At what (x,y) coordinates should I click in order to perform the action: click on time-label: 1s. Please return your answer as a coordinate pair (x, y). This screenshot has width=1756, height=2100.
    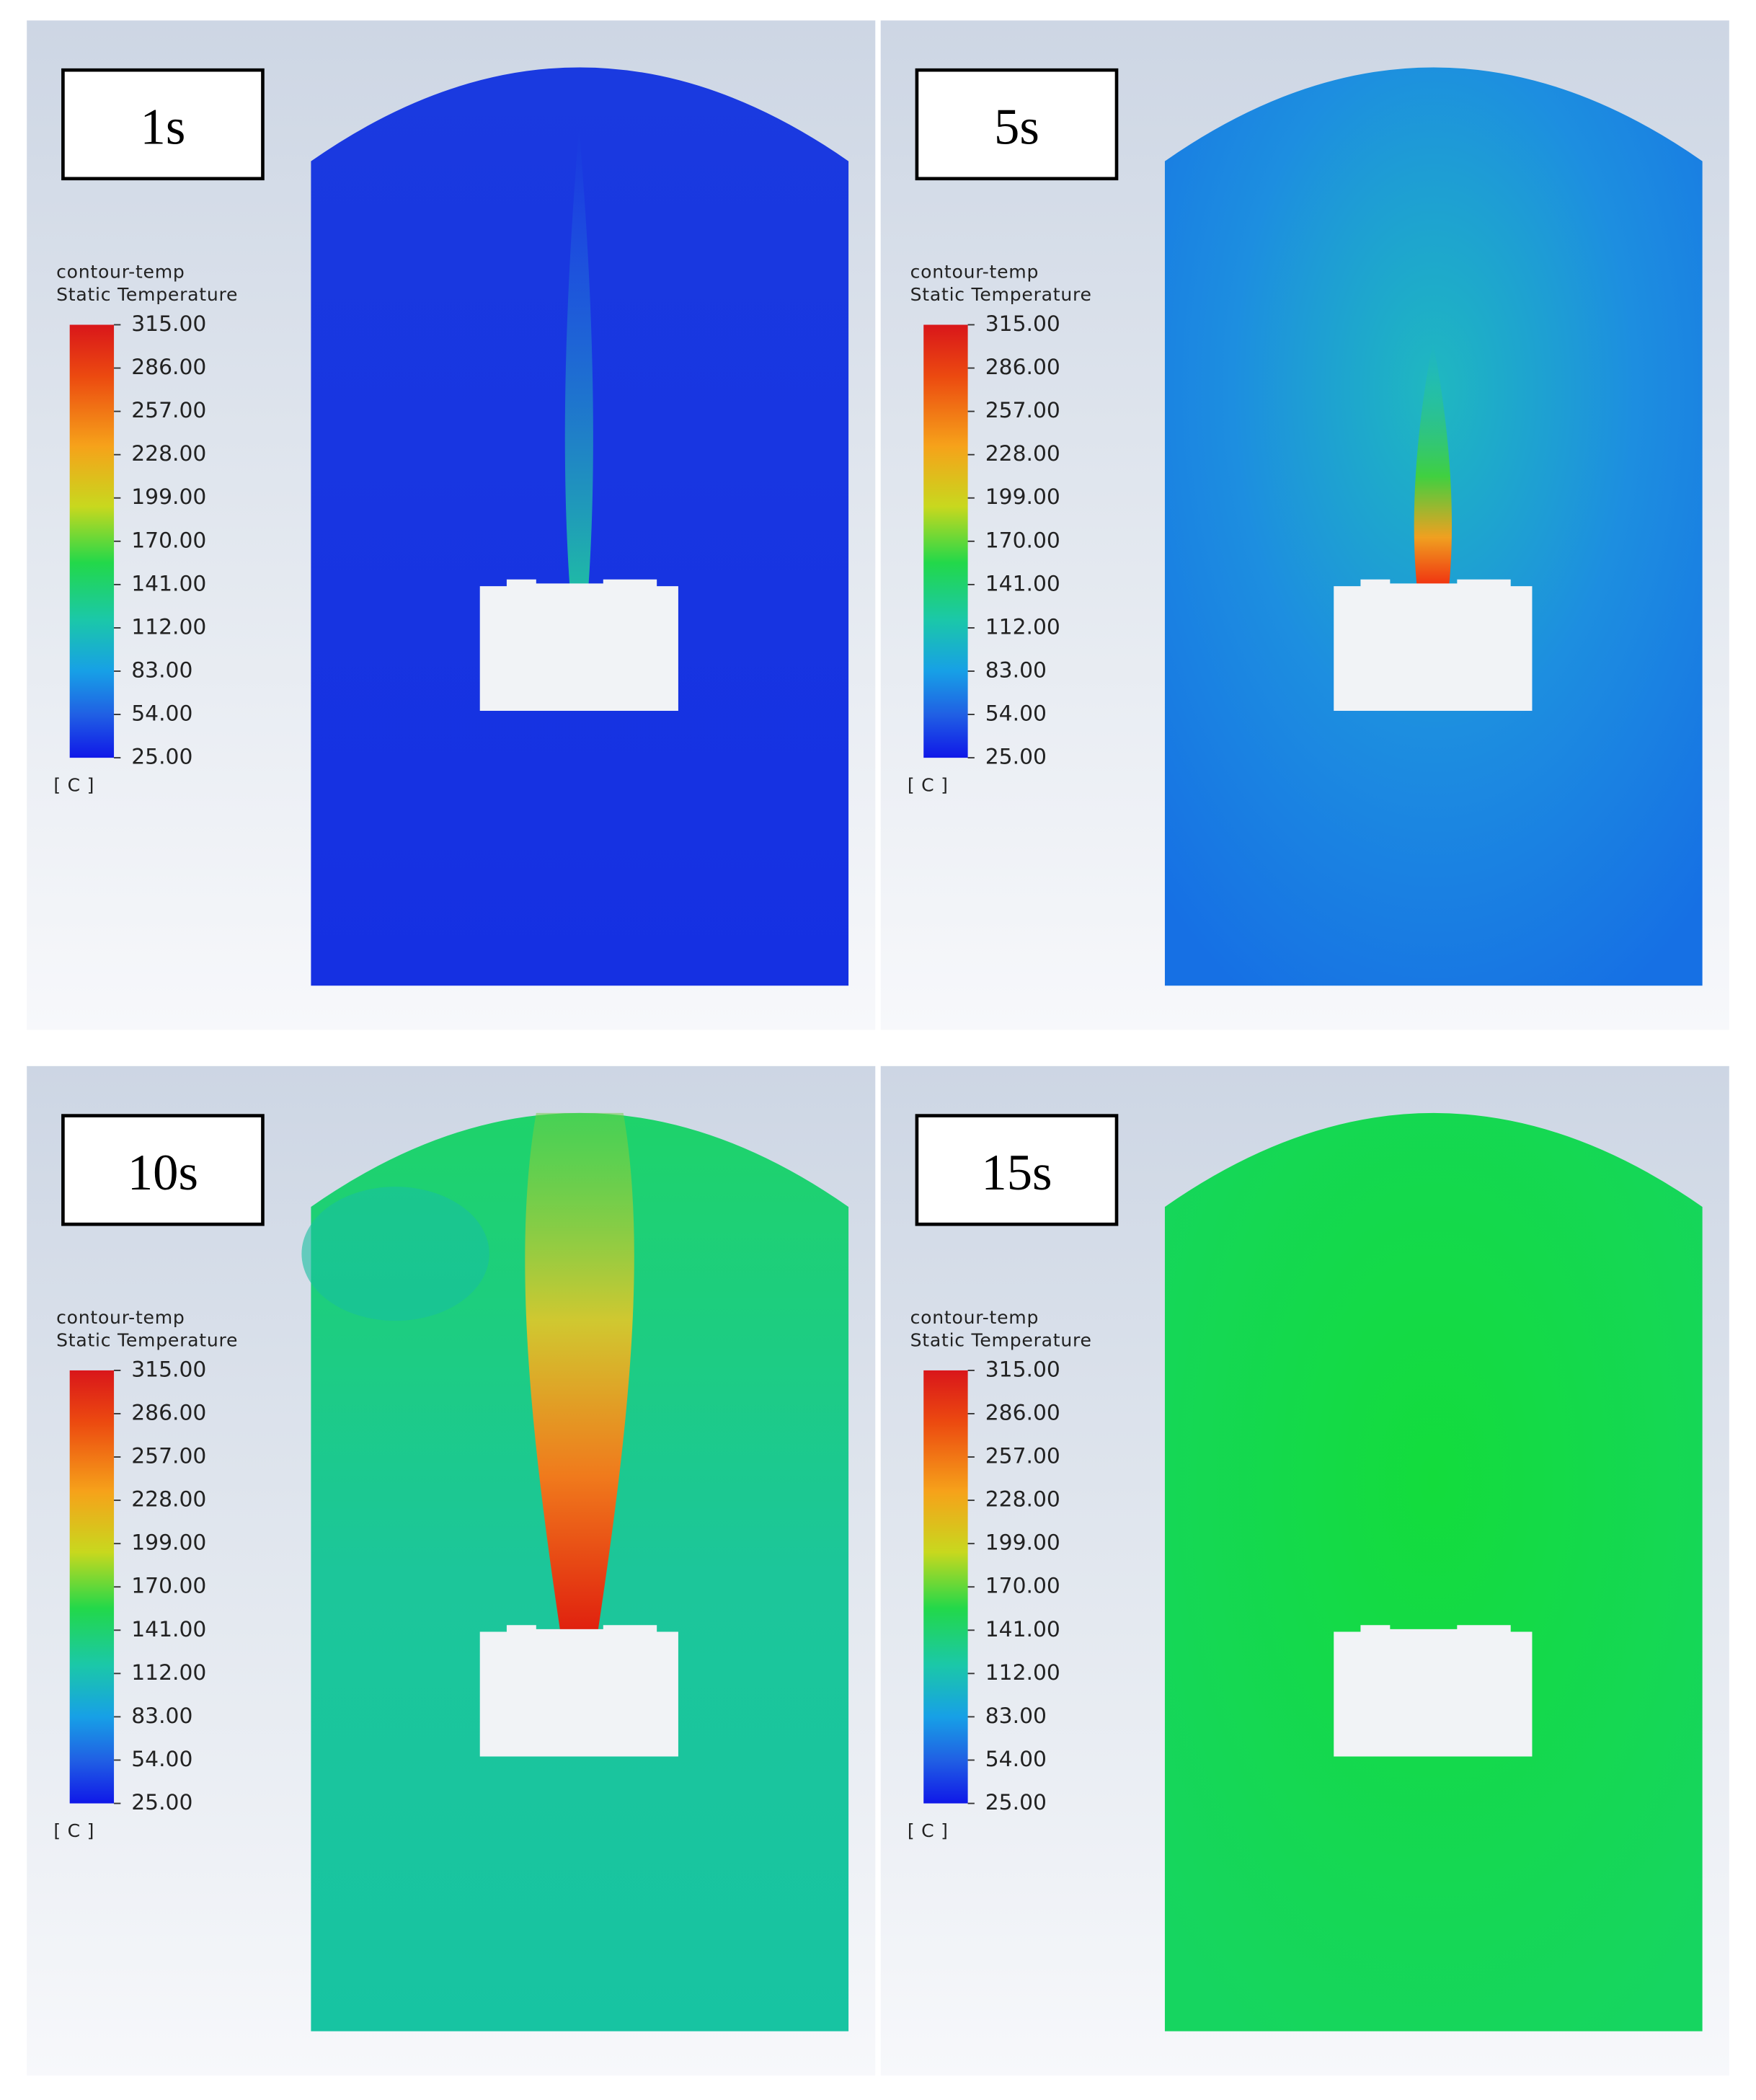
    Looking at the image, I should click on (163, 127).